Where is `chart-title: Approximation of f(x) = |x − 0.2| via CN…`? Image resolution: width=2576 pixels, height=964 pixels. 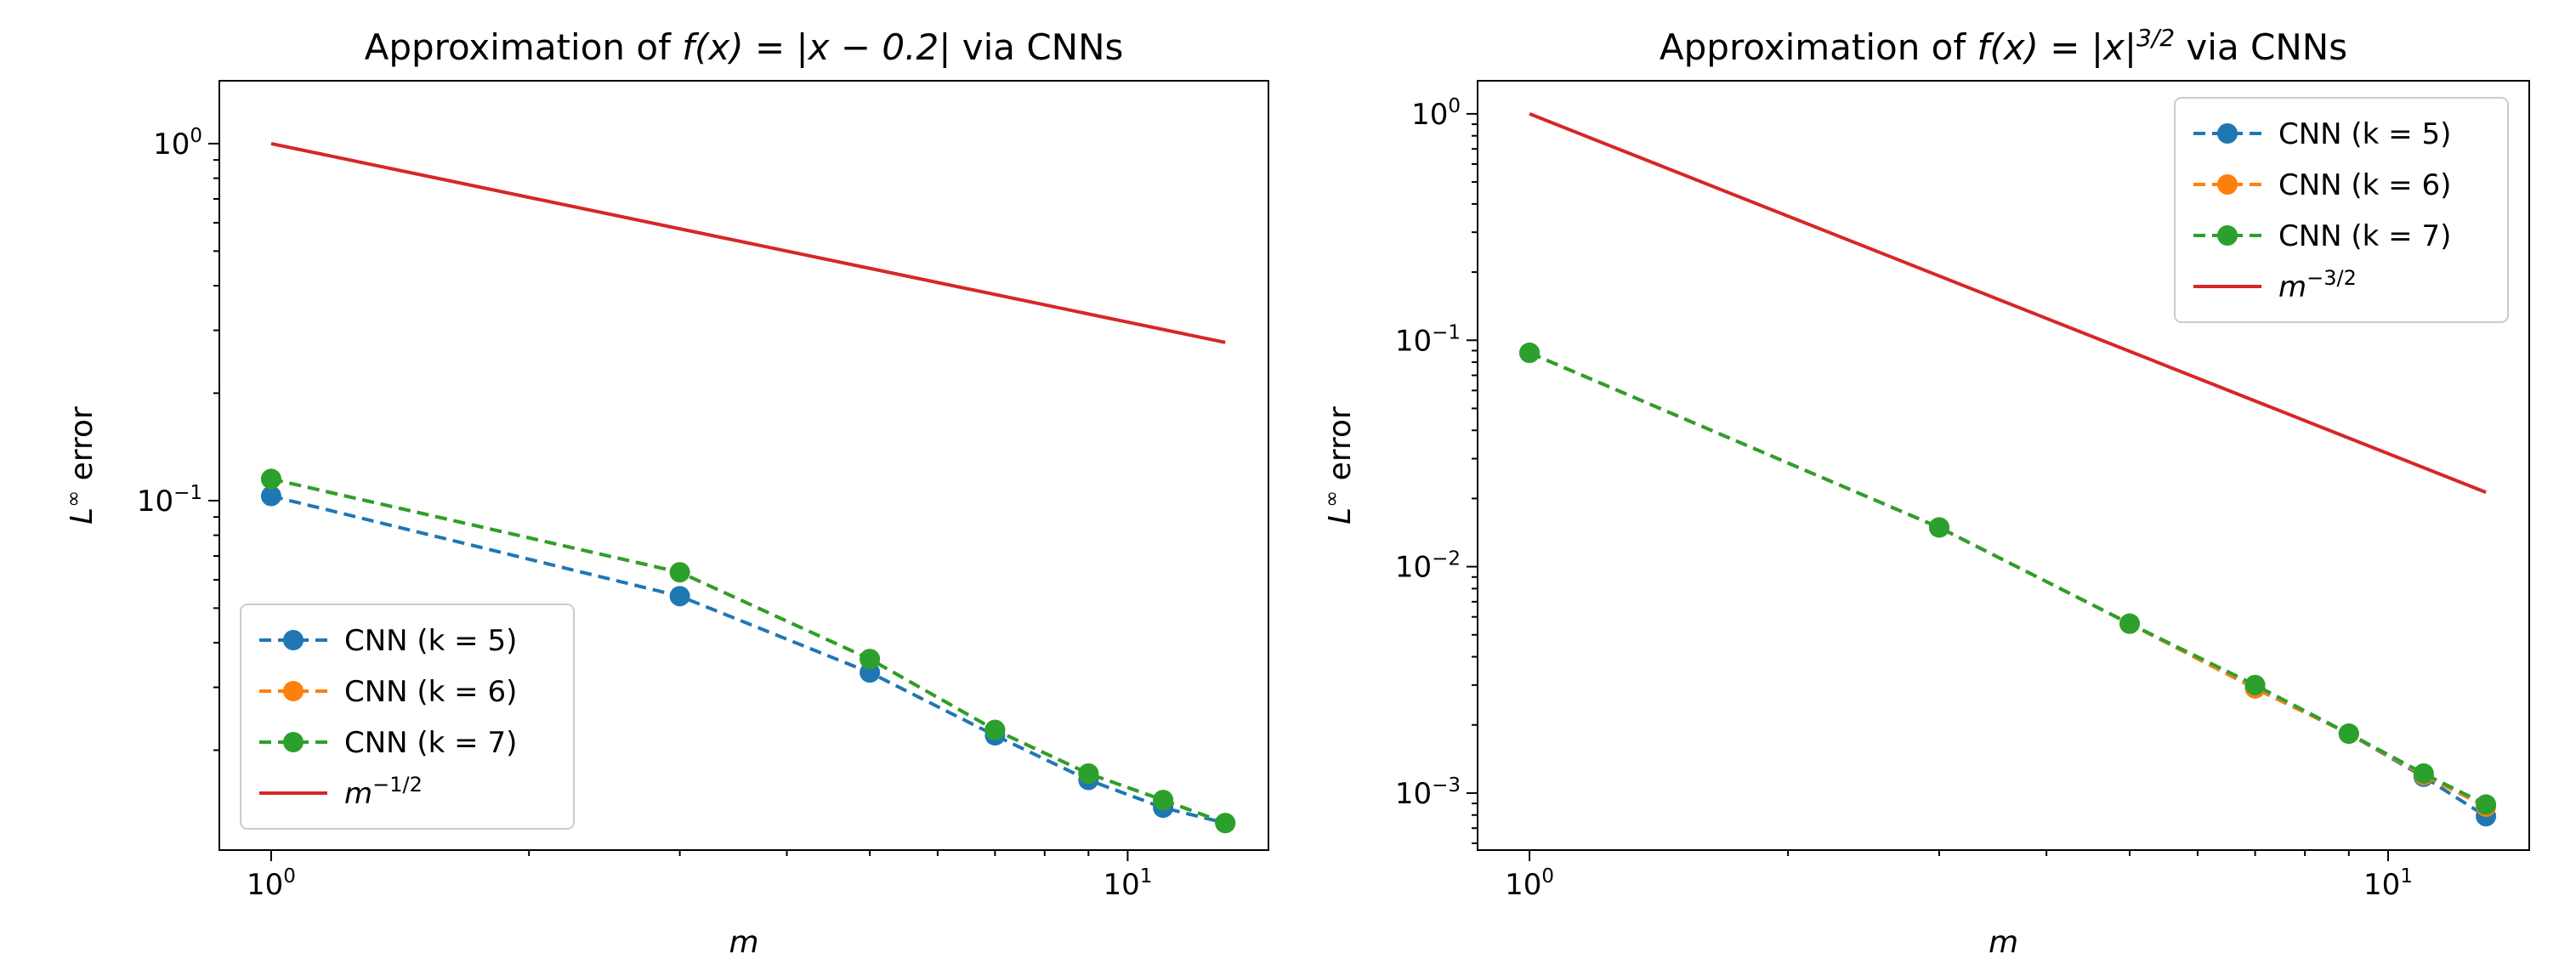
chart-title: Approximation of f(x) = |x − 0.2| via CN… is located at coordinates (745, 47).